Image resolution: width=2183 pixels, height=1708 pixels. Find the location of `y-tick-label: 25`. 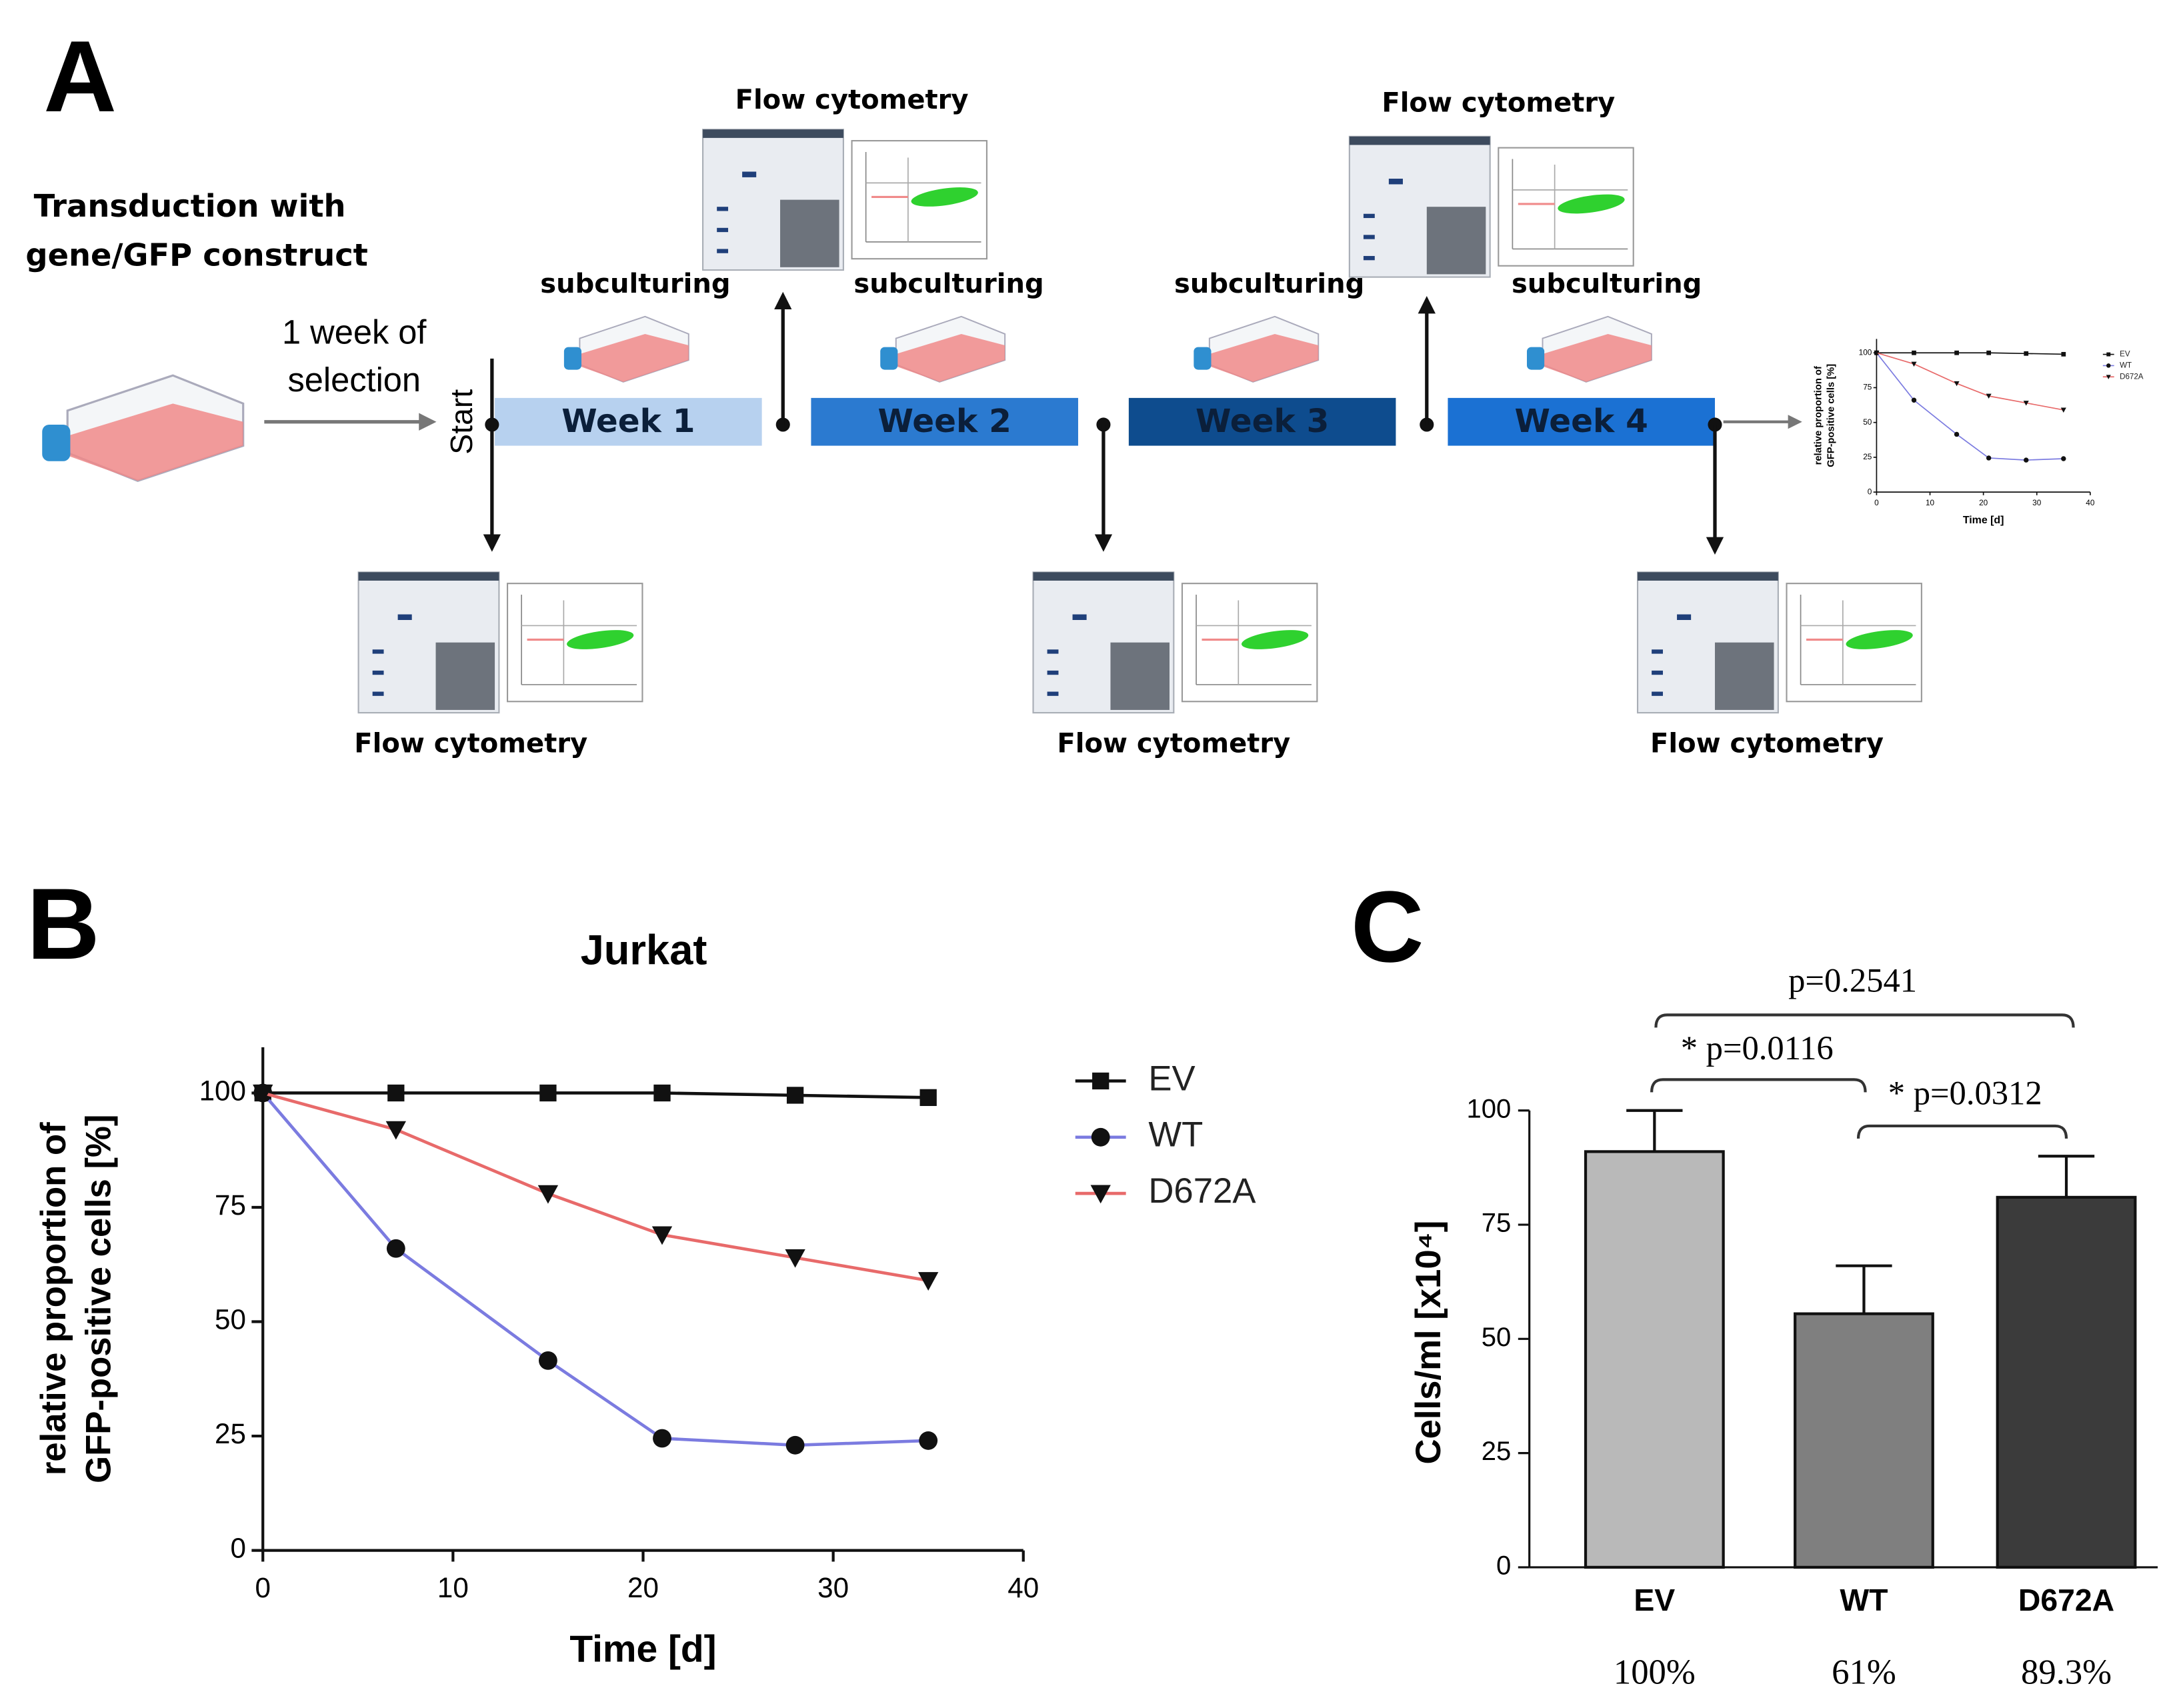

y-tick-label: 25 is located at coordinates (1867, 456).